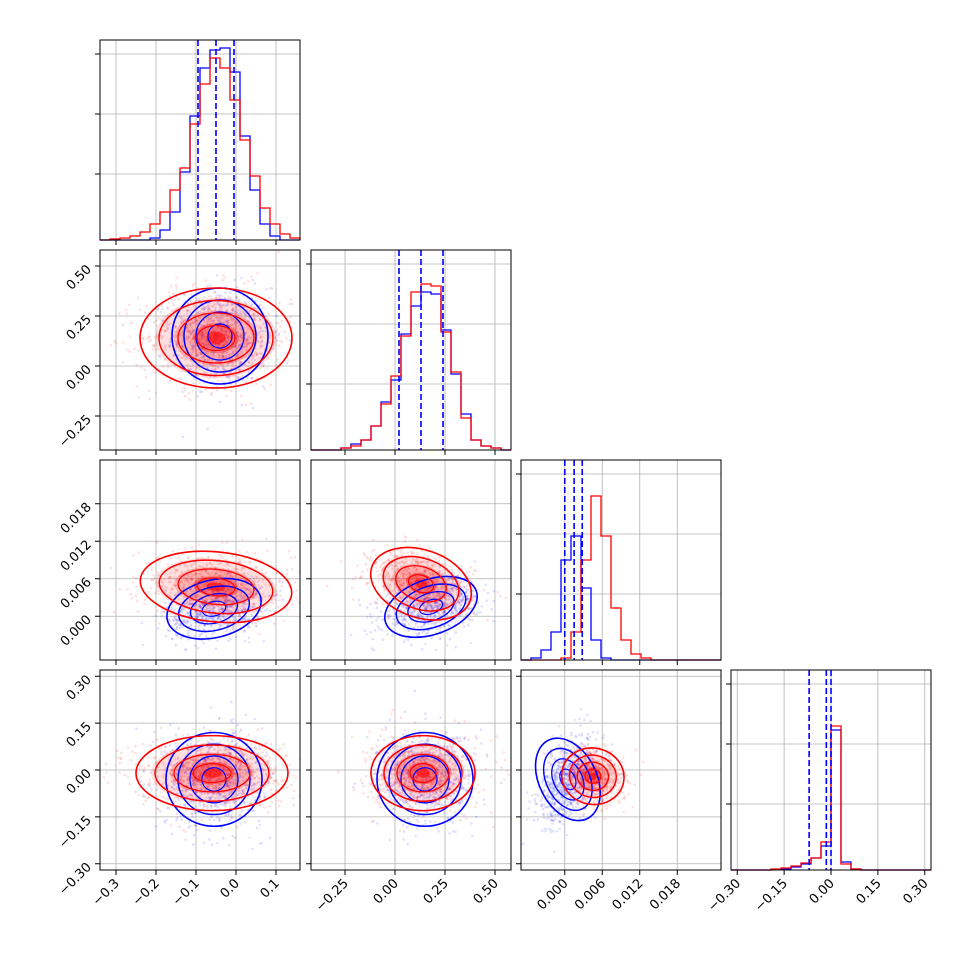  What do you see at coordinates (724, 895) in the screenshot?
I see `x-tick-label: −0.30` at bounding box center [724, 895].